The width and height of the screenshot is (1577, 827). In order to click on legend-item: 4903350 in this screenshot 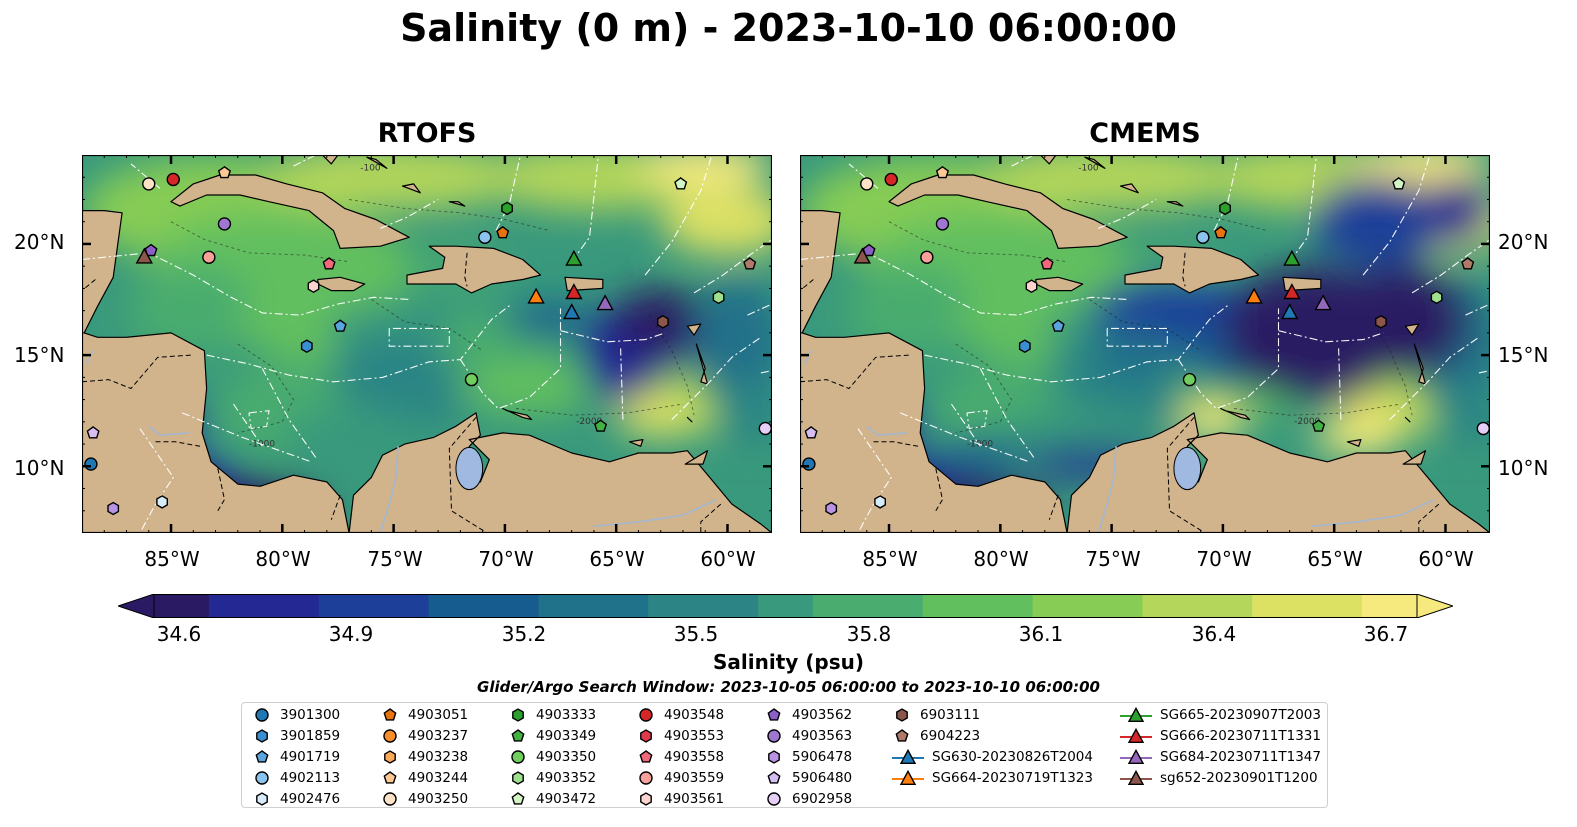, I will do `click(552, 757)`.